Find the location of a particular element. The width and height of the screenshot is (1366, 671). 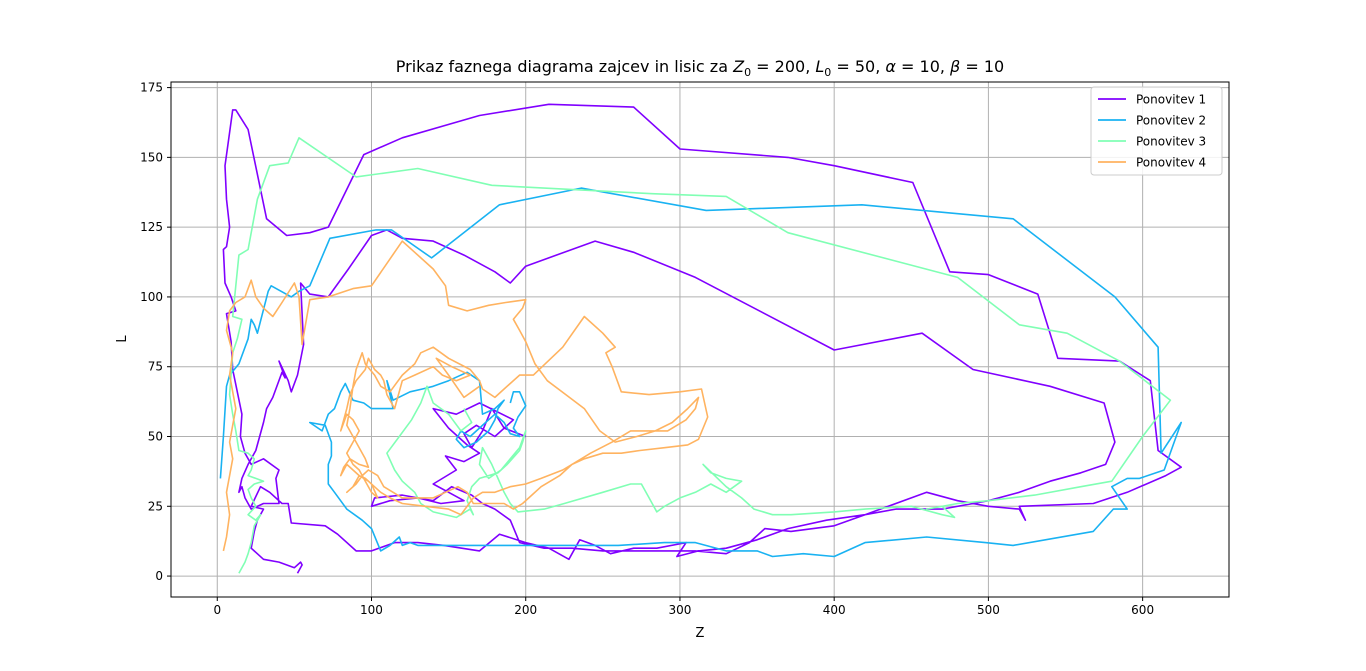

x-tick-label: 400 is located at coordinates (834, 610).